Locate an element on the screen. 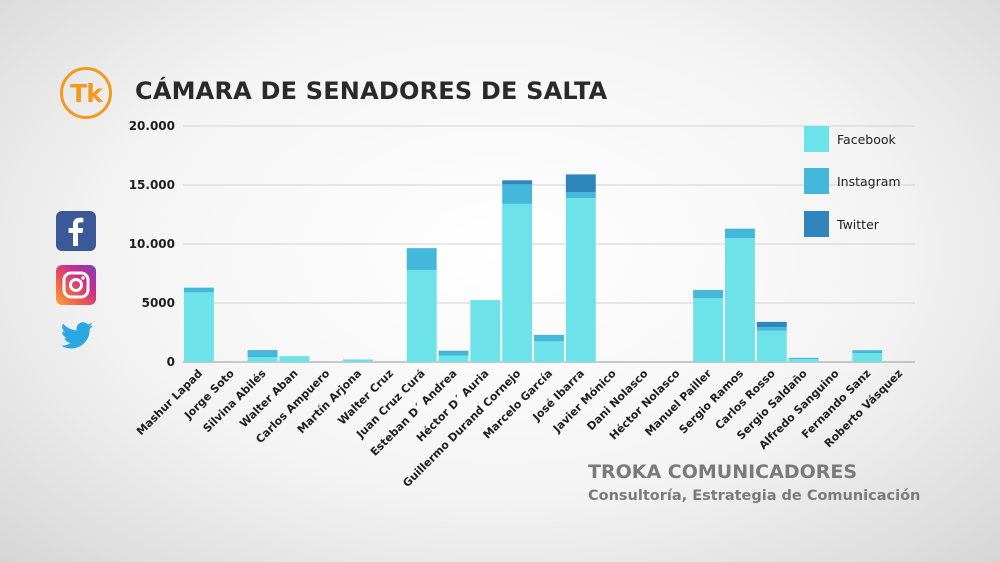 The height and width of the screenshot is (562, 1000). legend-swatch-facebook is located at coordinates (816, 139).